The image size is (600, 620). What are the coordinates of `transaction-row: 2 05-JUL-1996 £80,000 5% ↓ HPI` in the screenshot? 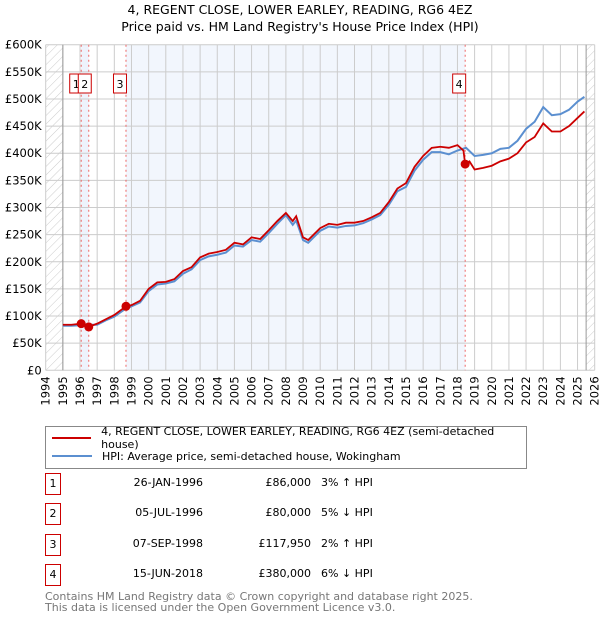 It's located at (245, 514).